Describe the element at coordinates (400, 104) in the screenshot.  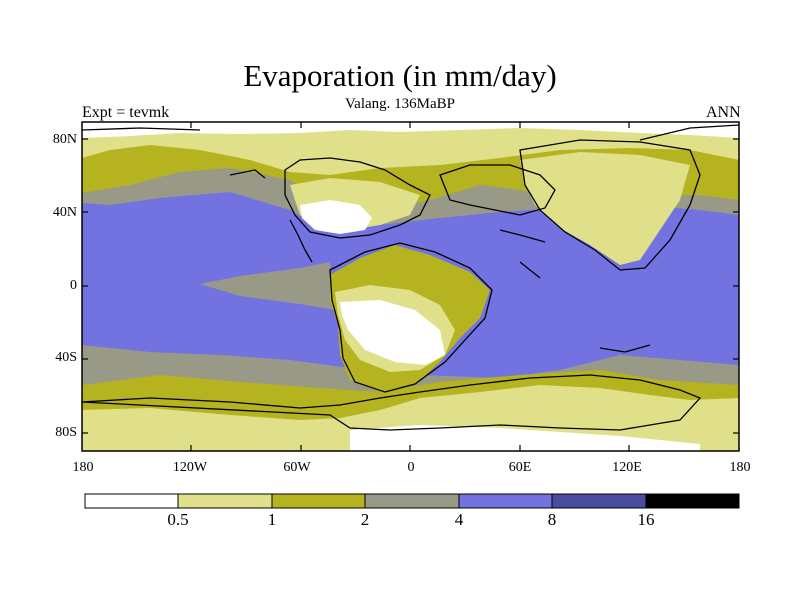
I see `map-subtitle: Valang. 136MaBP` at that location.